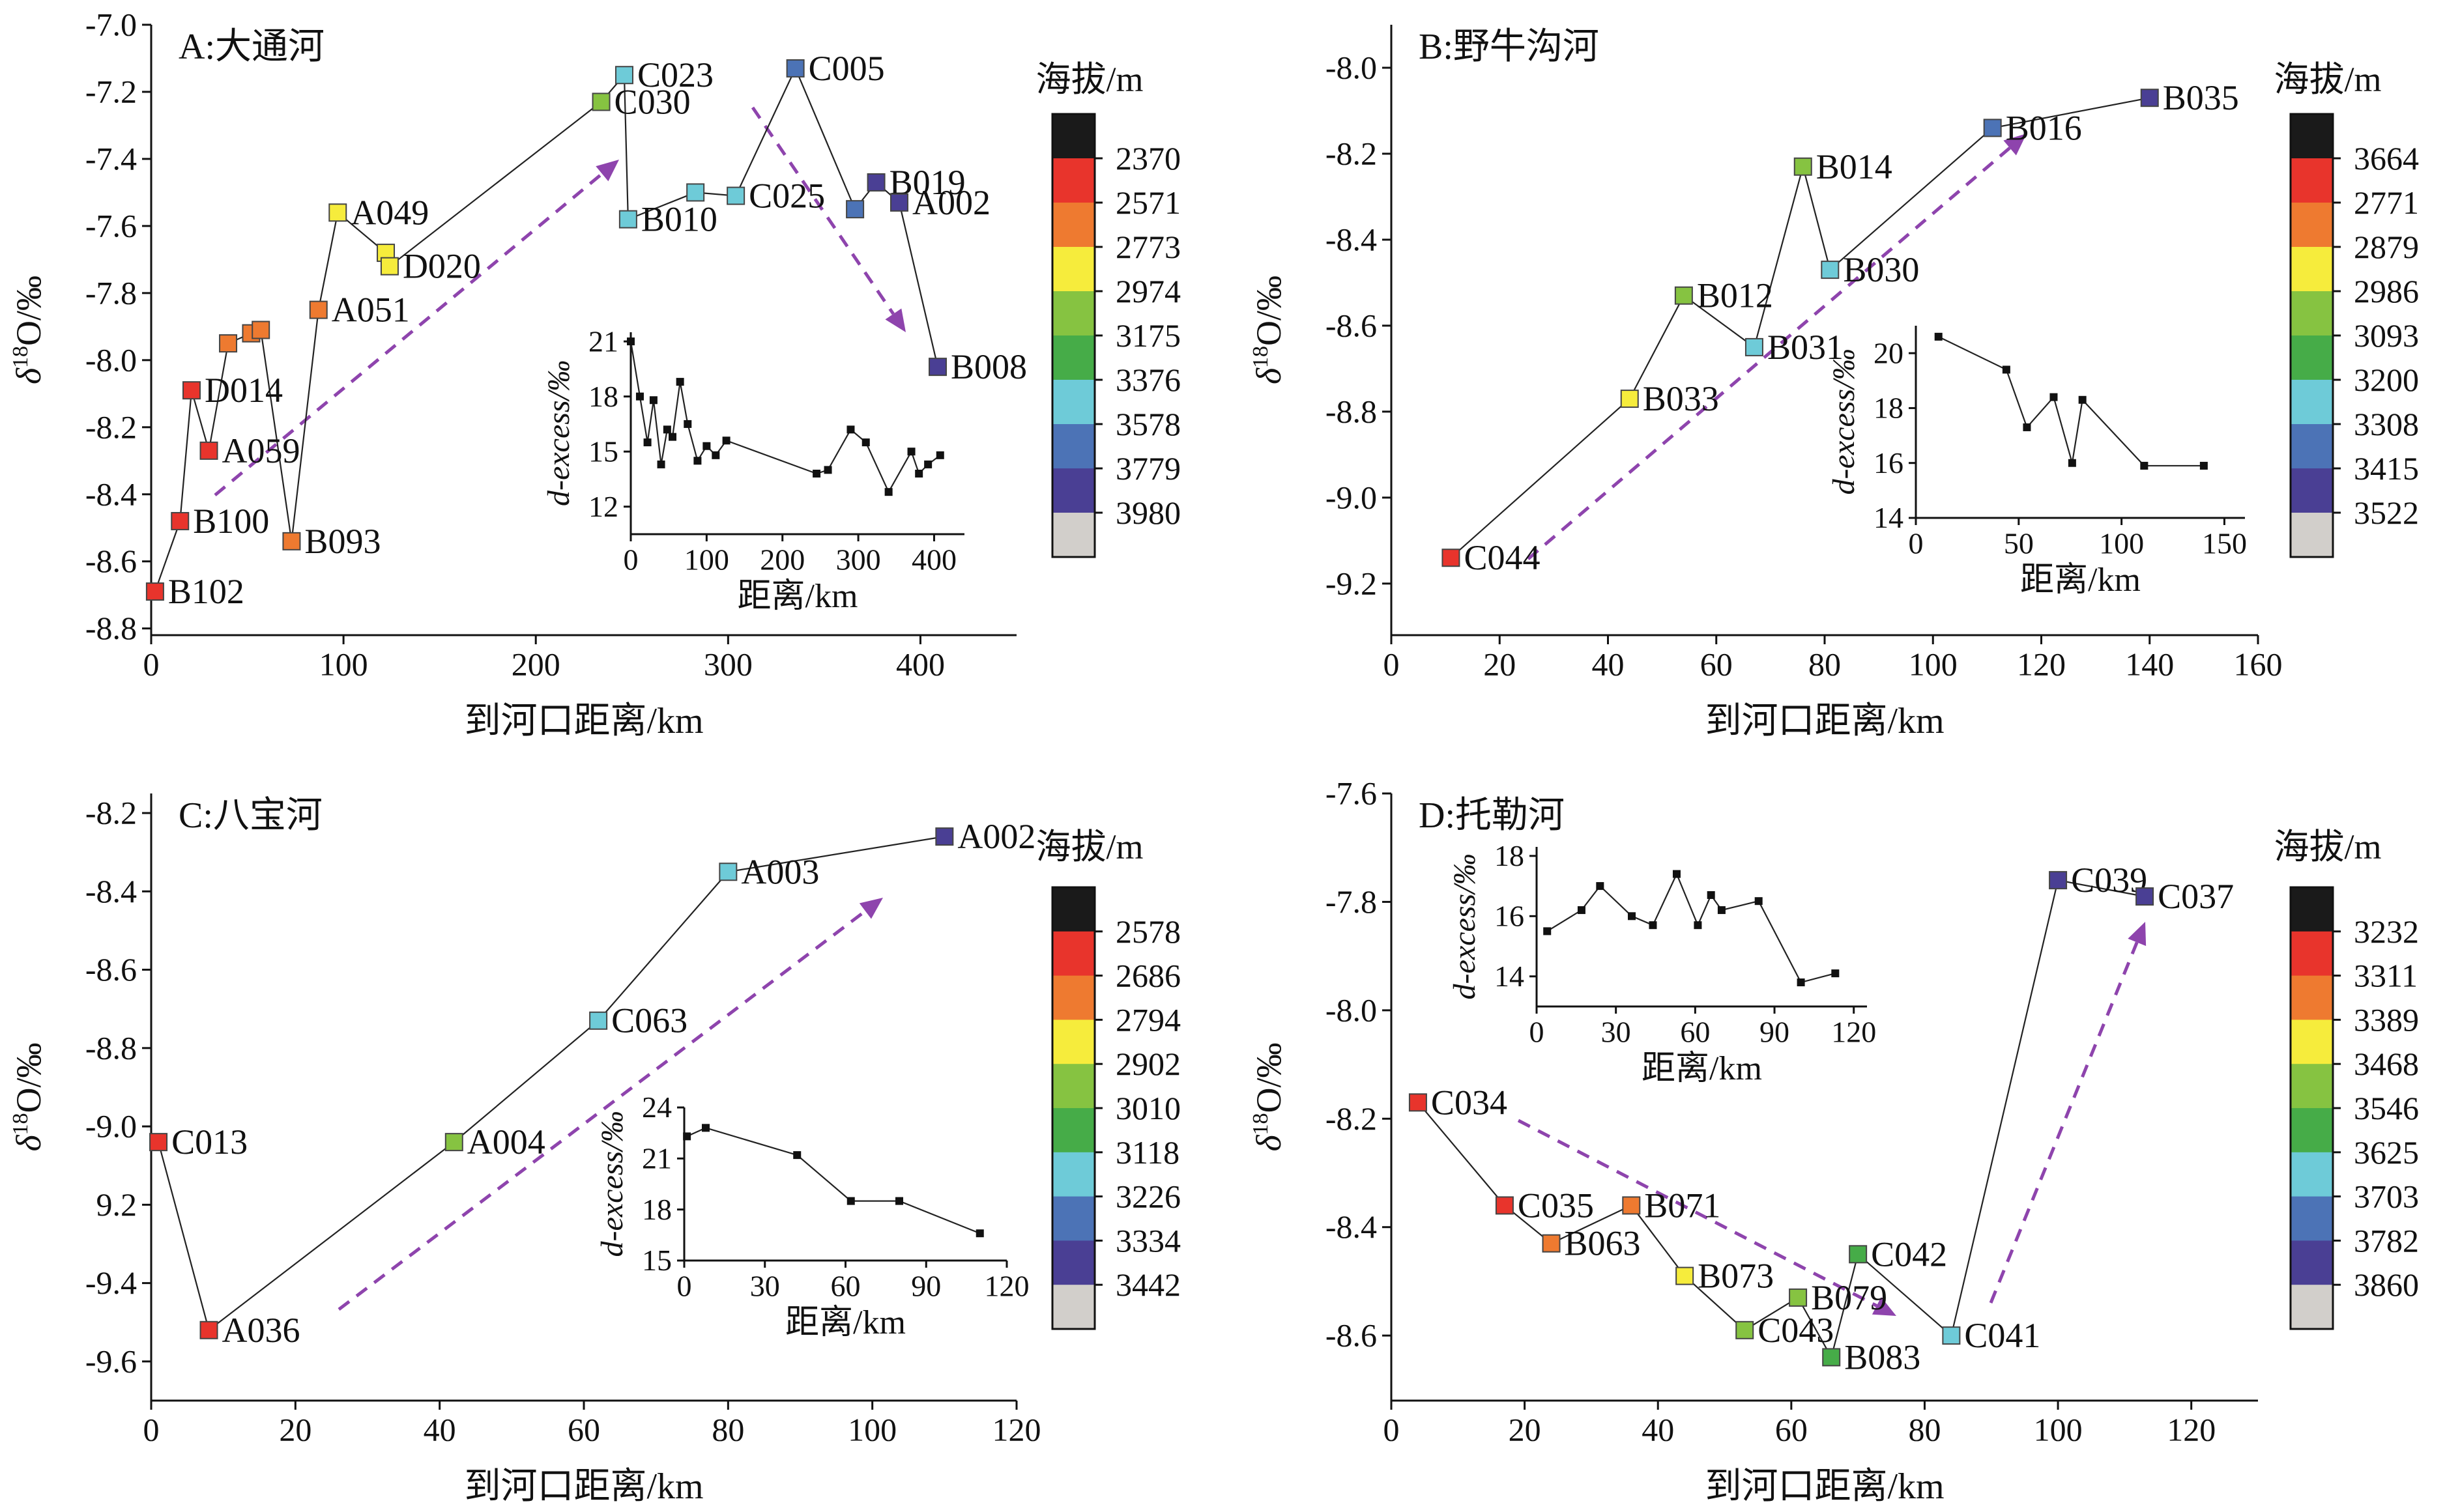 The height and width of the screenshot is (1512, 2445). I want to click on x-axis-title: 到河口距离/km, so click(1824, 1486).